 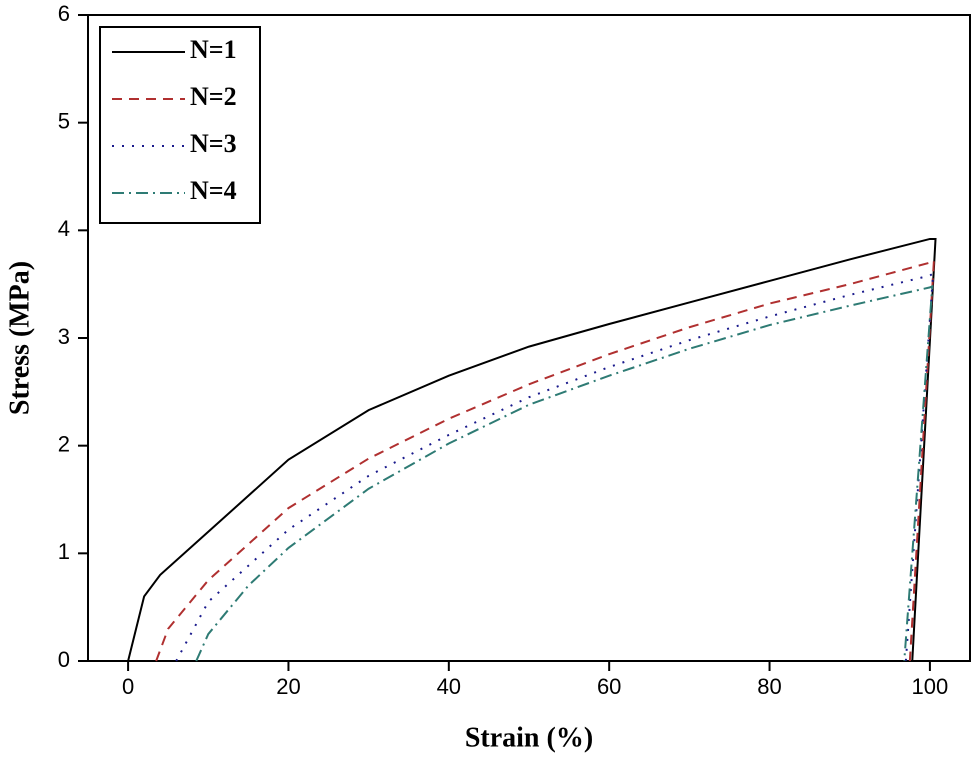 I want to click on y-tick-label: 1, so click(x=64, y=551).